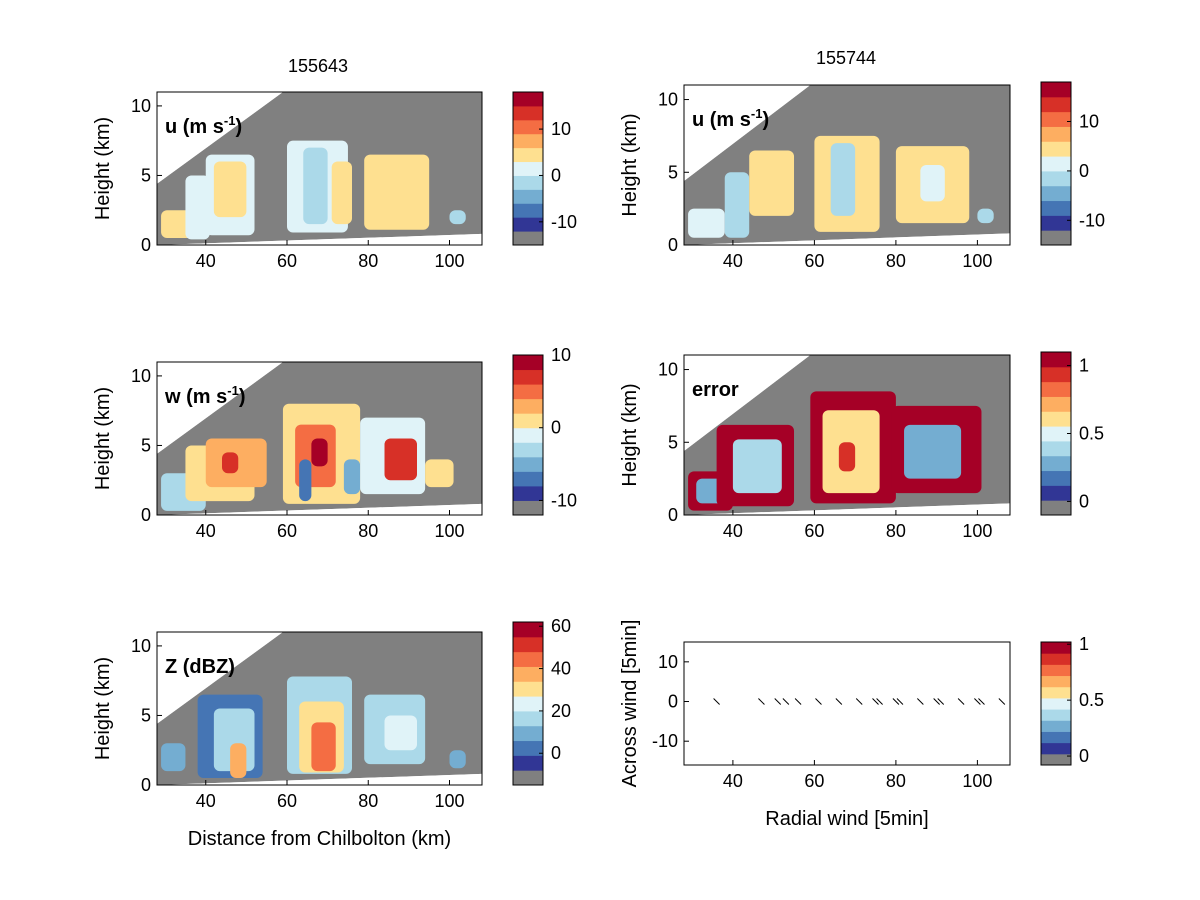 The image size is (1200, 900). I want to click on colorbar-tick-label: -10, so click(1092, 220).